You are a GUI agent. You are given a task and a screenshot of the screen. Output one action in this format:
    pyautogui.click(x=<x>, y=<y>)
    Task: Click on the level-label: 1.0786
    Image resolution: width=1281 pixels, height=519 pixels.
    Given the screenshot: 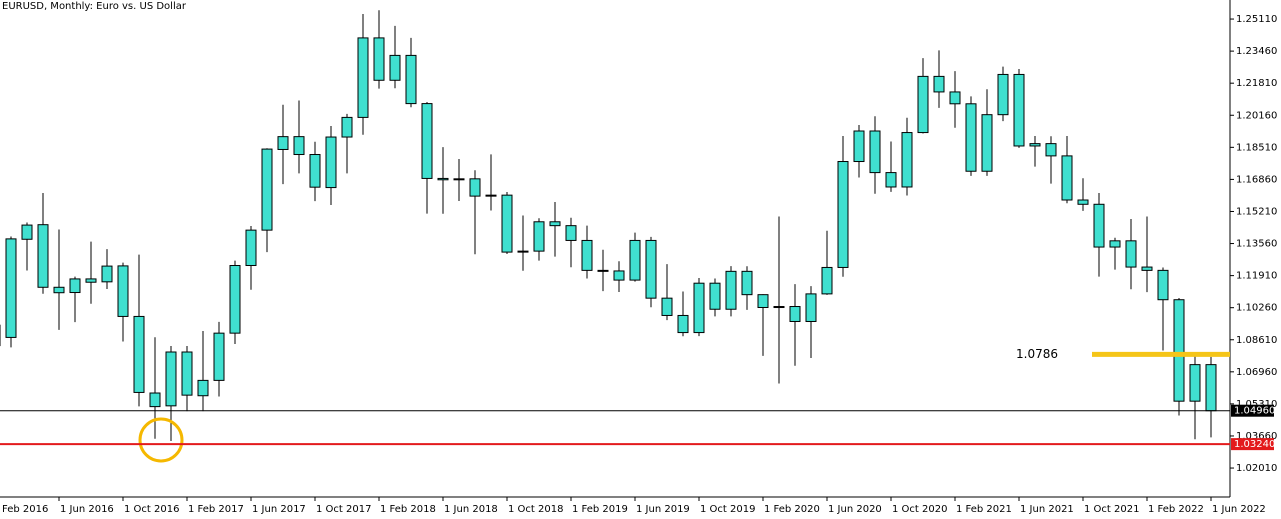 What is the action you would take?
    pyautogui.click(x=1037, y=354)
    